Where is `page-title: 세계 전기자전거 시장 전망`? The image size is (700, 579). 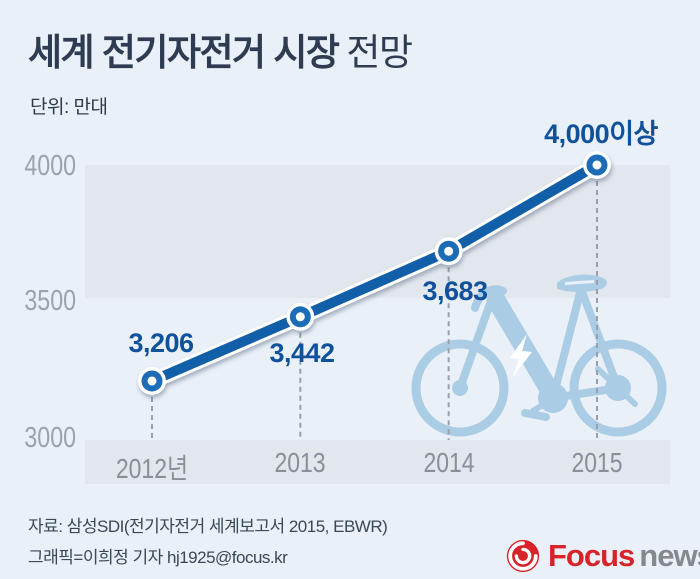
page-title: 세계 전기자전거 시장 전망 is located at coordinates (348, 49).